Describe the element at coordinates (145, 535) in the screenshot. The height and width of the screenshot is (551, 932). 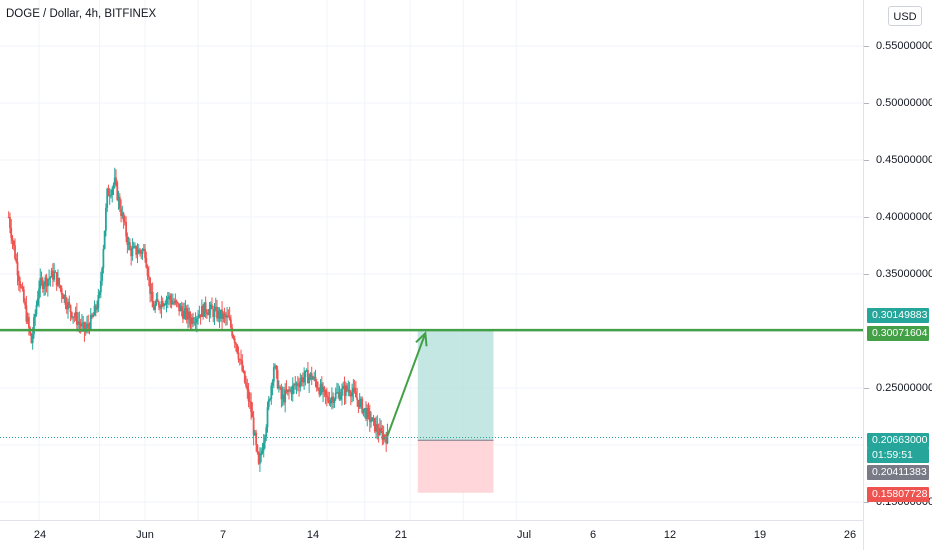
I see `time-tick-label: Jun` at that location.